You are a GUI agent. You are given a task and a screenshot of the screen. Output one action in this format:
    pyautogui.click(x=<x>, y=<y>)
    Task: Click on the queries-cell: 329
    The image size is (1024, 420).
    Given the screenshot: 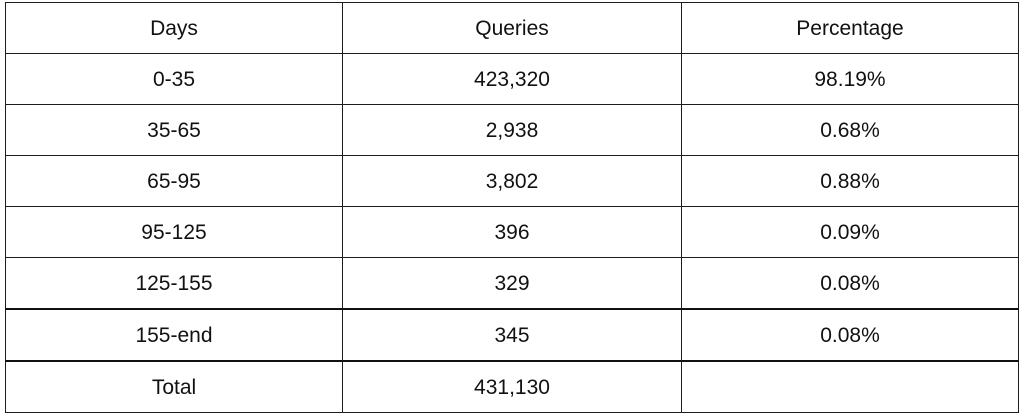 What is the action you would take?
    pyautogui.click(x=512, y=283)
    